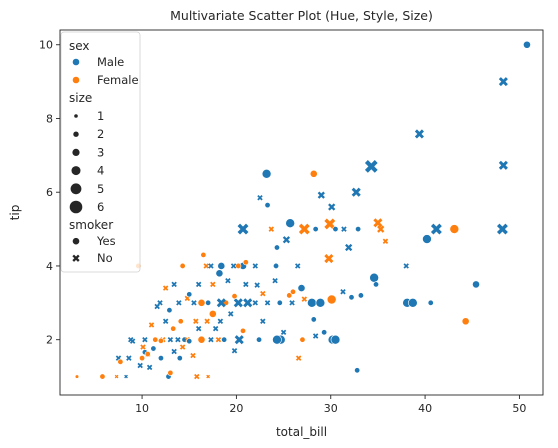 This screenshot has height=448, width=558. I want to click on legend: sex Male Female size 1 2 3 4 5 6 smoker Yes No, so click(100, 152).